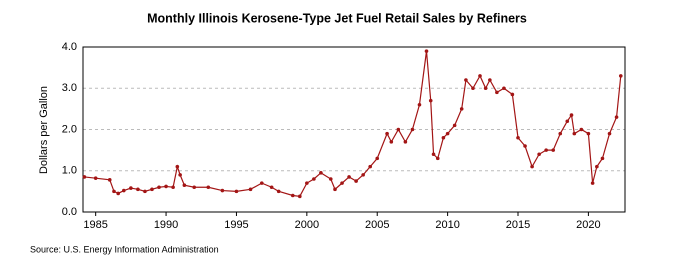  I want to click on x-tick-label: 2005, so click(377, 225).